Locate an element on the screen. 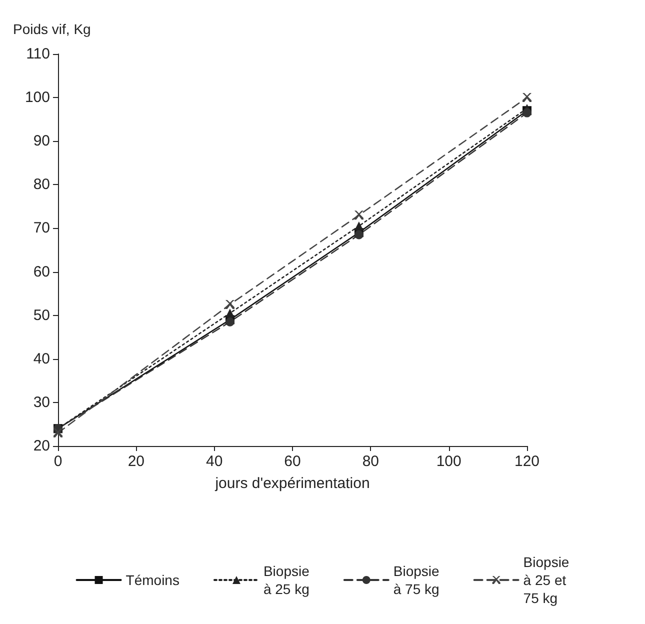 The height and width of the screenshot is (624, 645). x-axis-title: jours d'expérimentation is located at coordinates (292, 483).